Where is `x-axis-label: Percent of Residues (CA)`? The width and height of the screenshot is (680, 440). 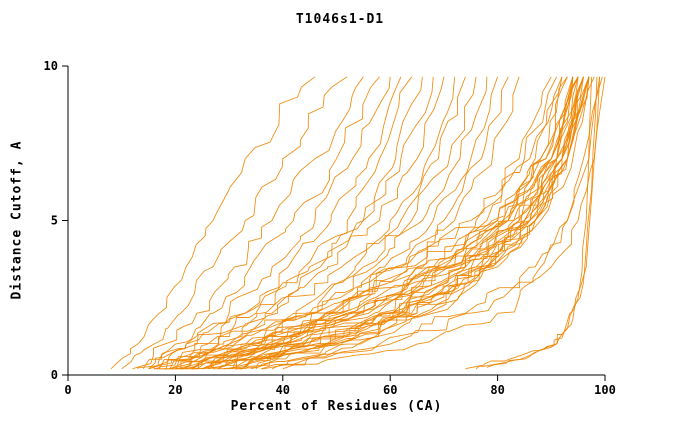 x-axis-label: Percent of Residues (CA) is located at coordinates (336, 406).